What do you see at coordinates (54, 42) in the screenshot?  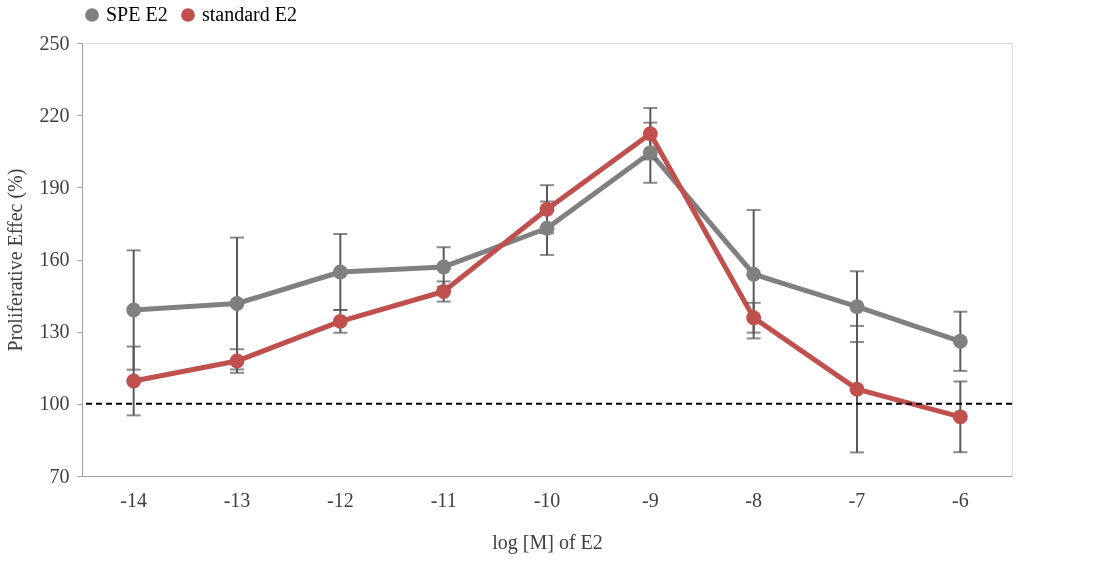 I see `y-tick-label: 250` at bounding box center [54, 42].